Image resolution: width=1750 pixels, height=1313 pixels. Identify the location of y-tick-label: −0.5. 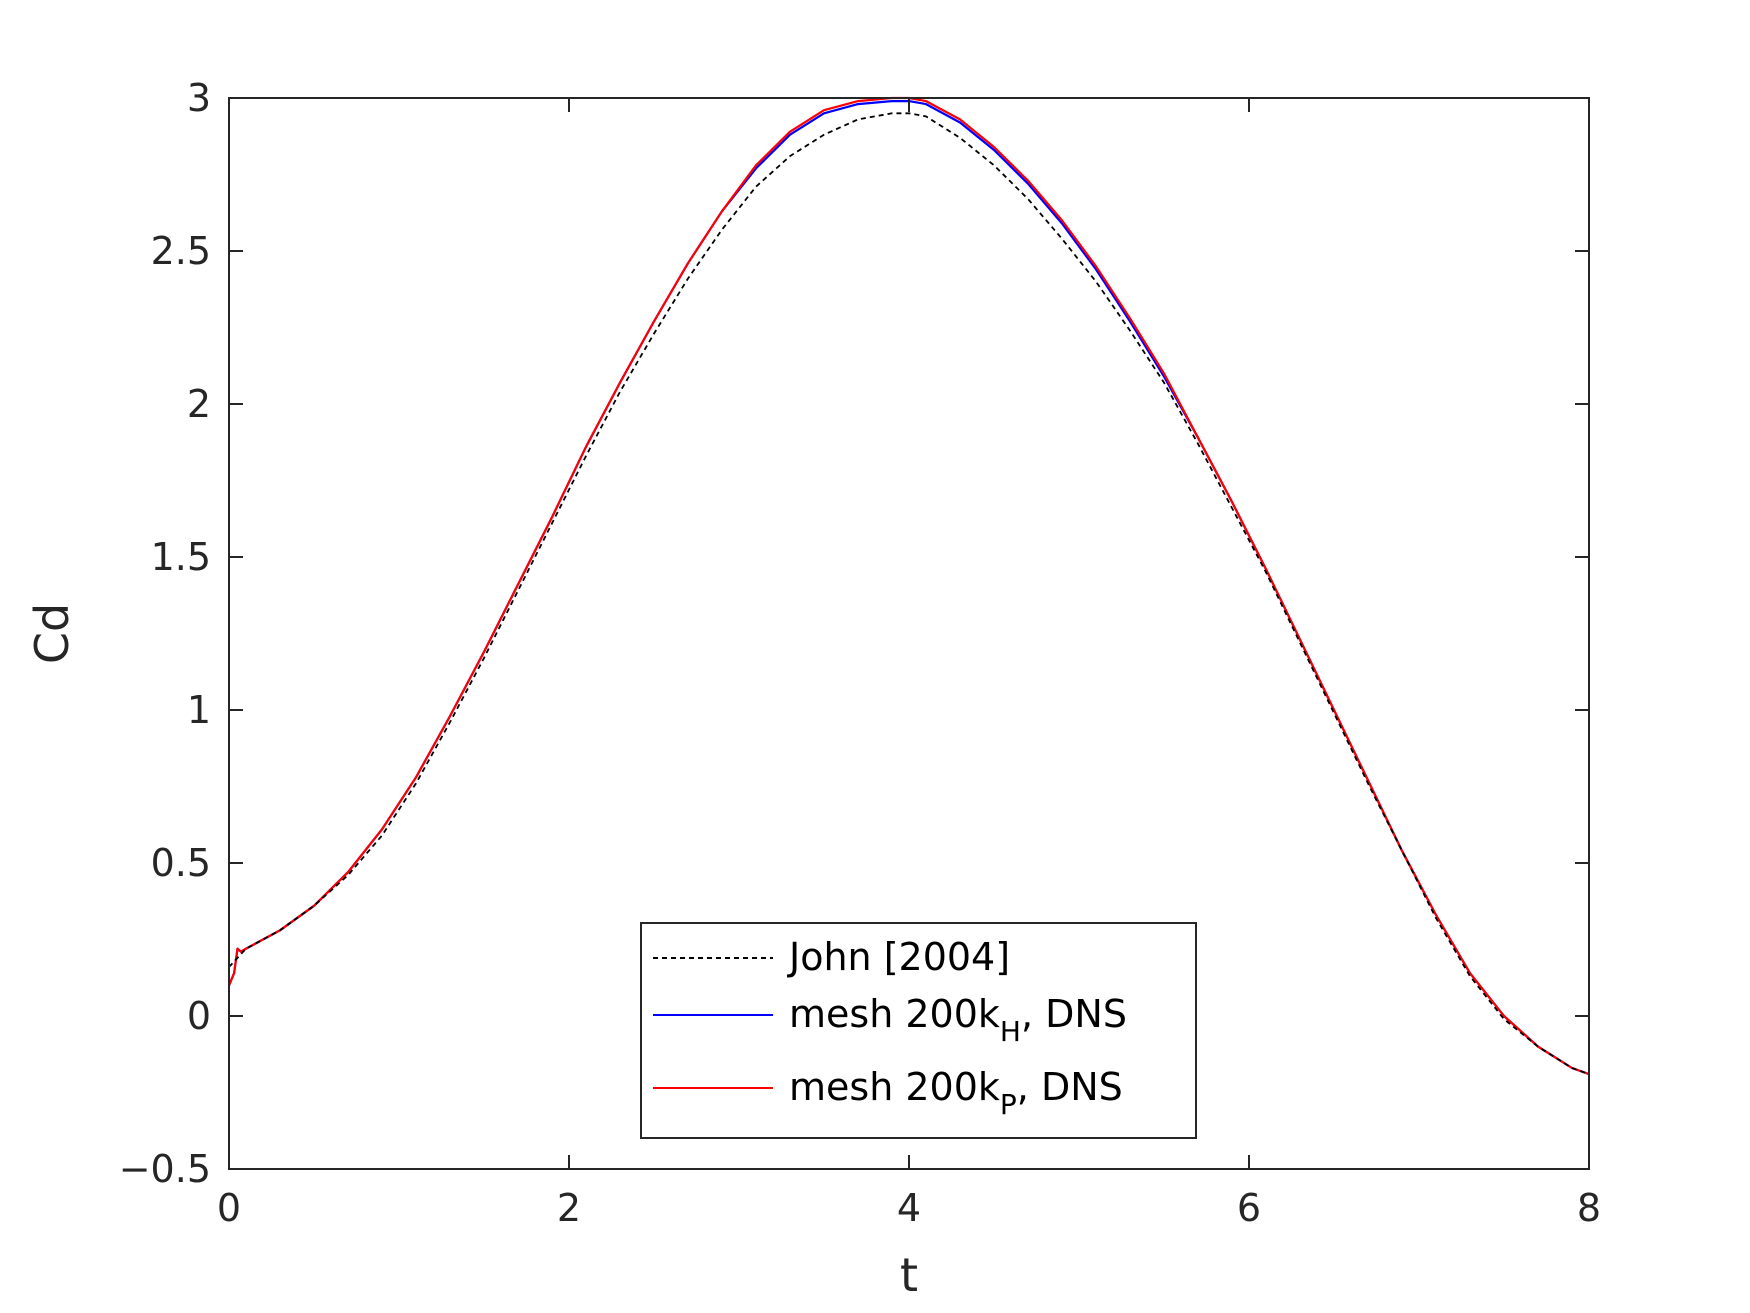
(165, 1169).